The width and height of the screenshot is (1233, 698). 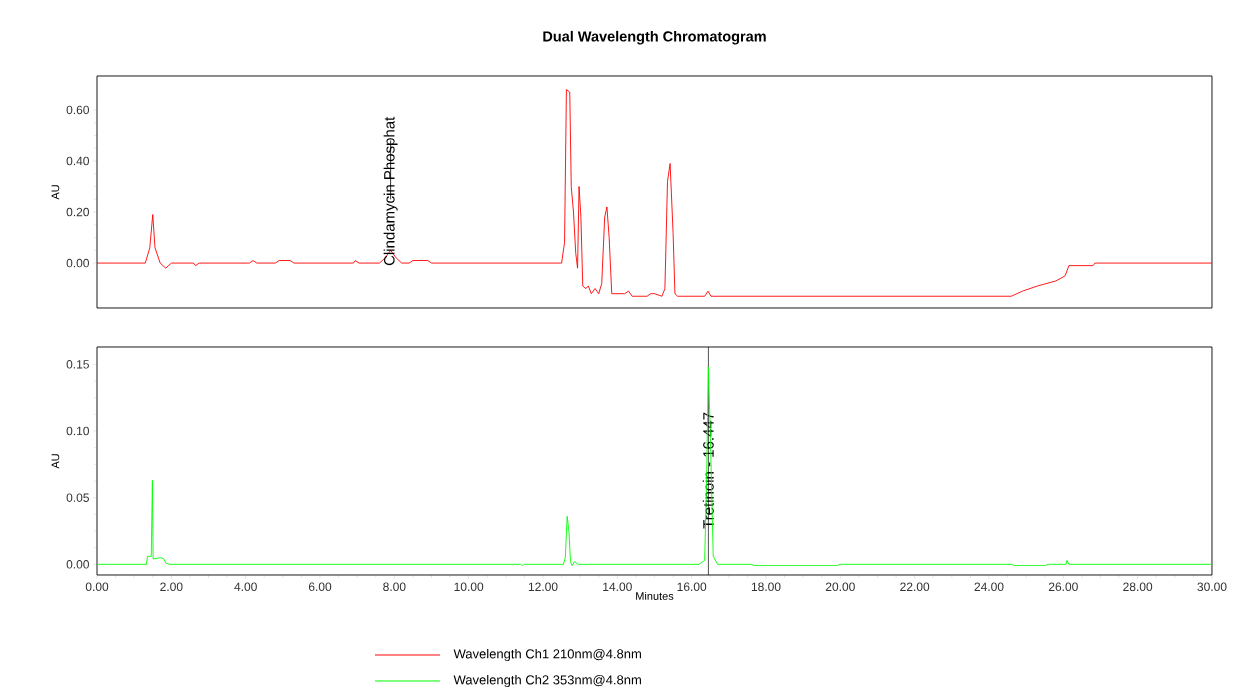 What do you see at coordinates (1138, 587) in the screenshot?
I see `x-tick-label: 28.00` at bounding box center [1138, 587].